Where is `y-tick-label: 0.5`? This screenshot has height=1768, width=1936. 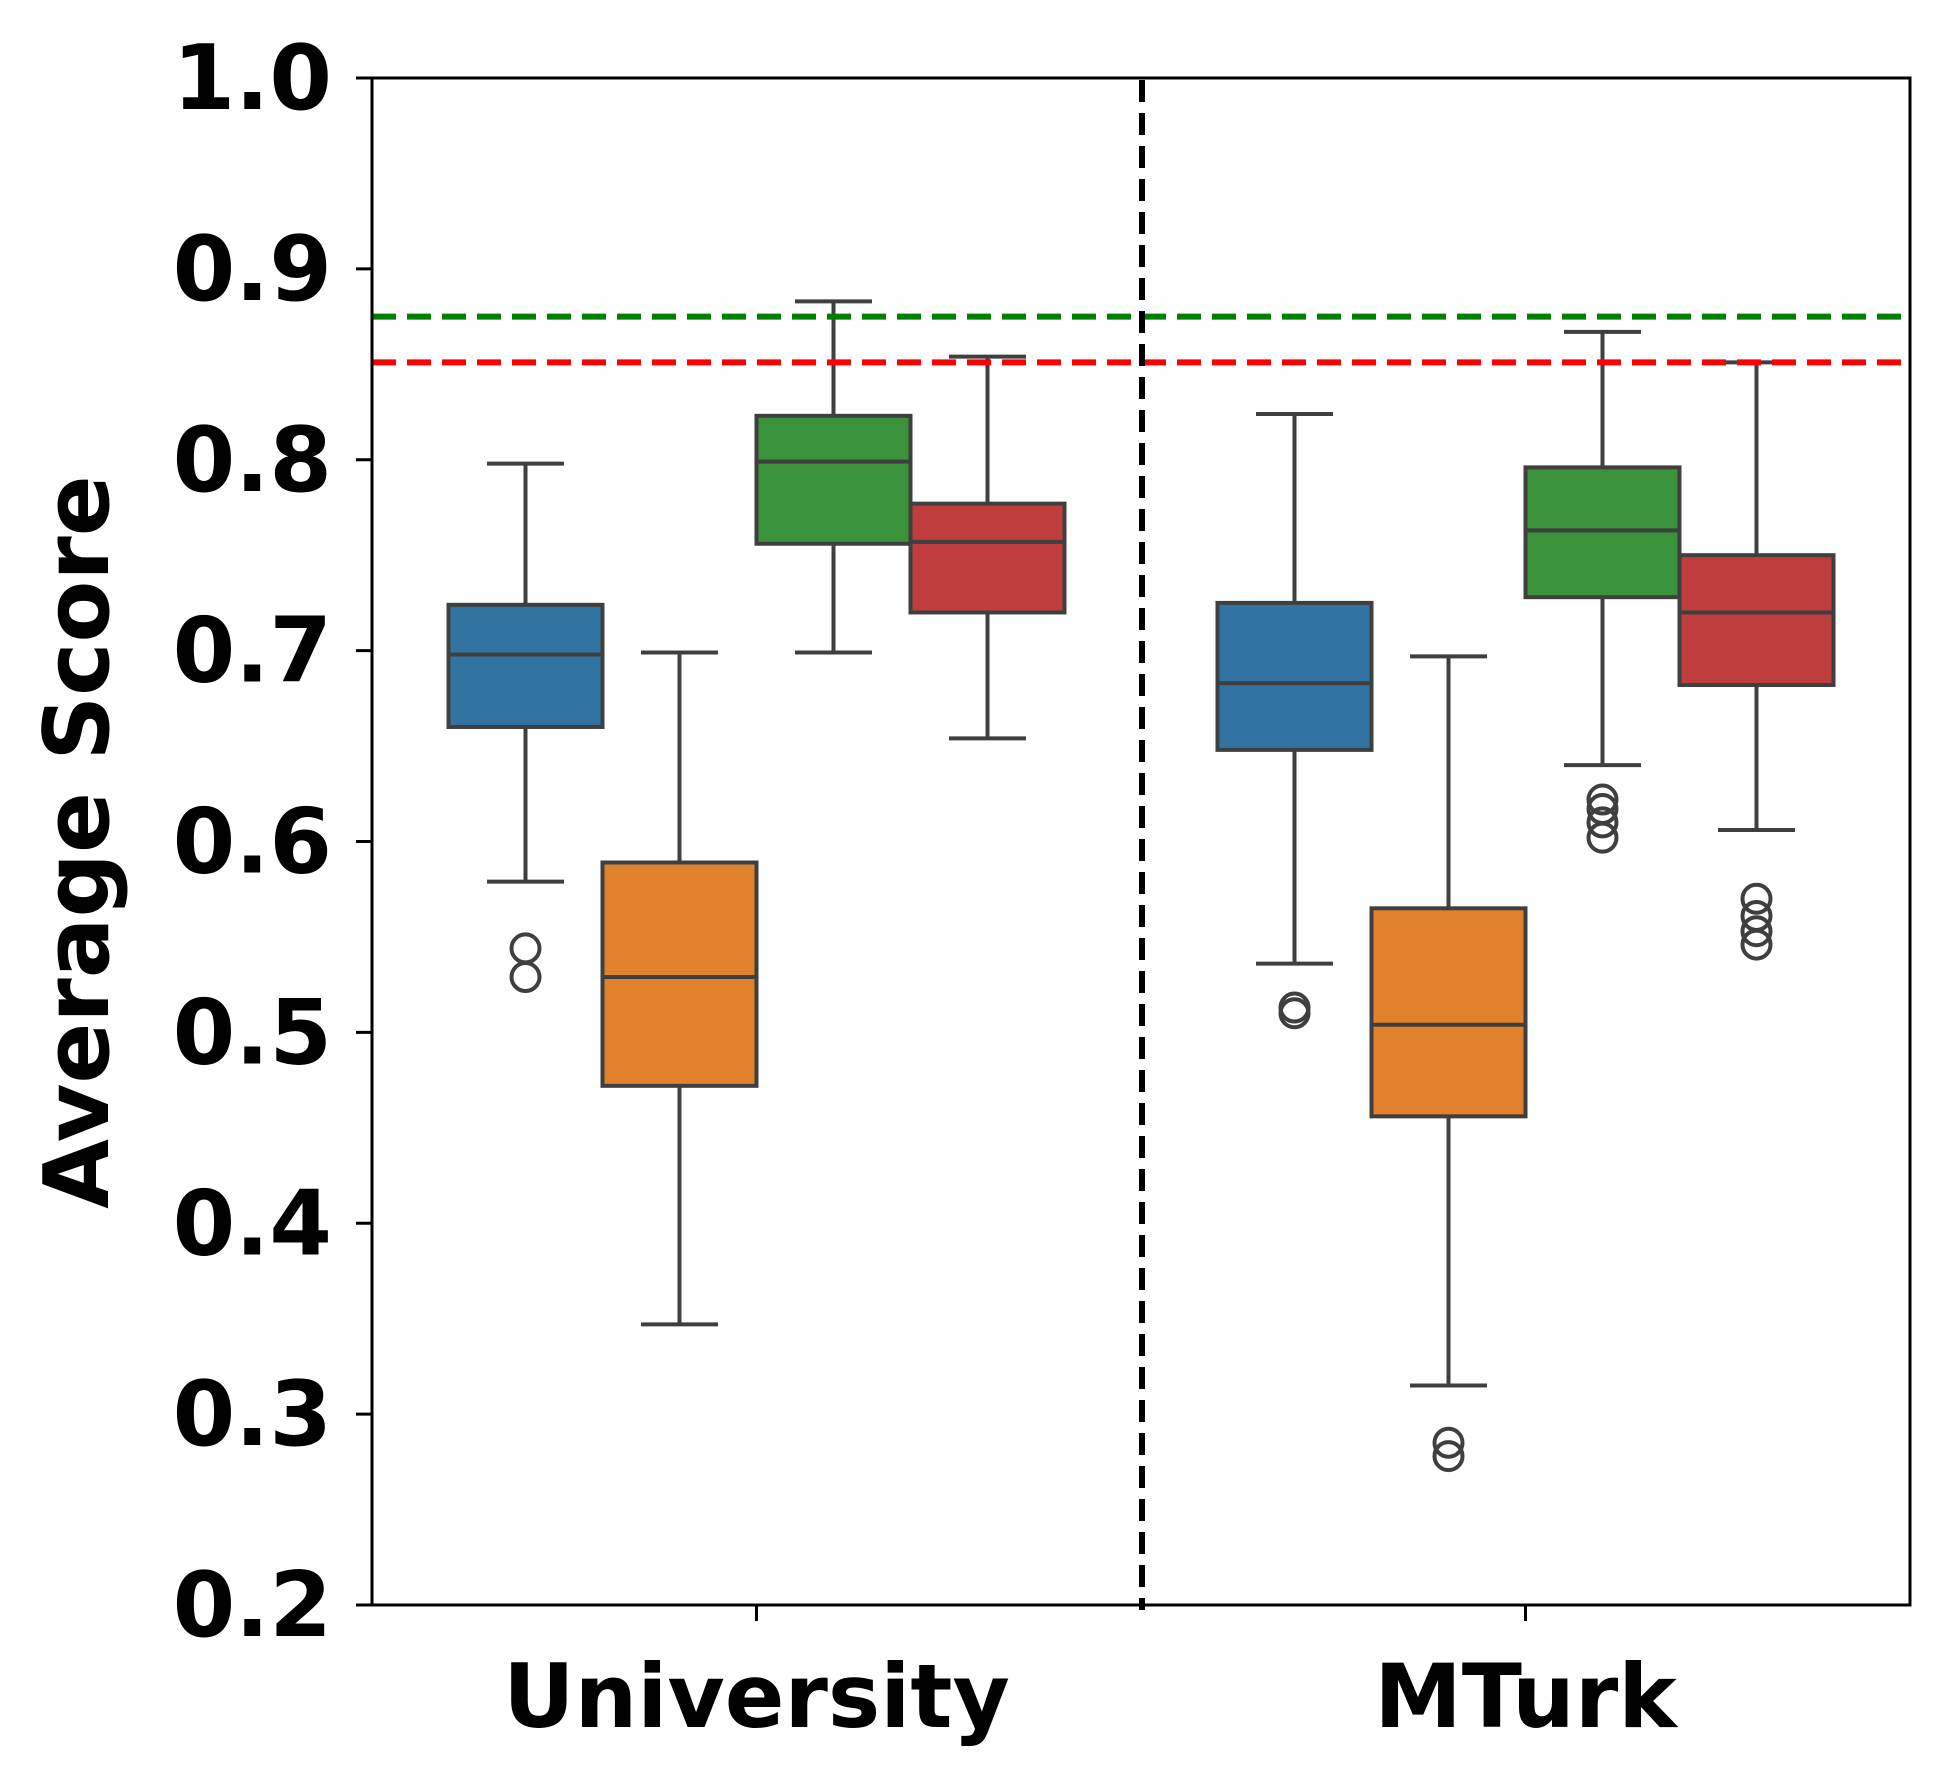
y-tick-label: 0.5 is located at coordinates (252, 1032).